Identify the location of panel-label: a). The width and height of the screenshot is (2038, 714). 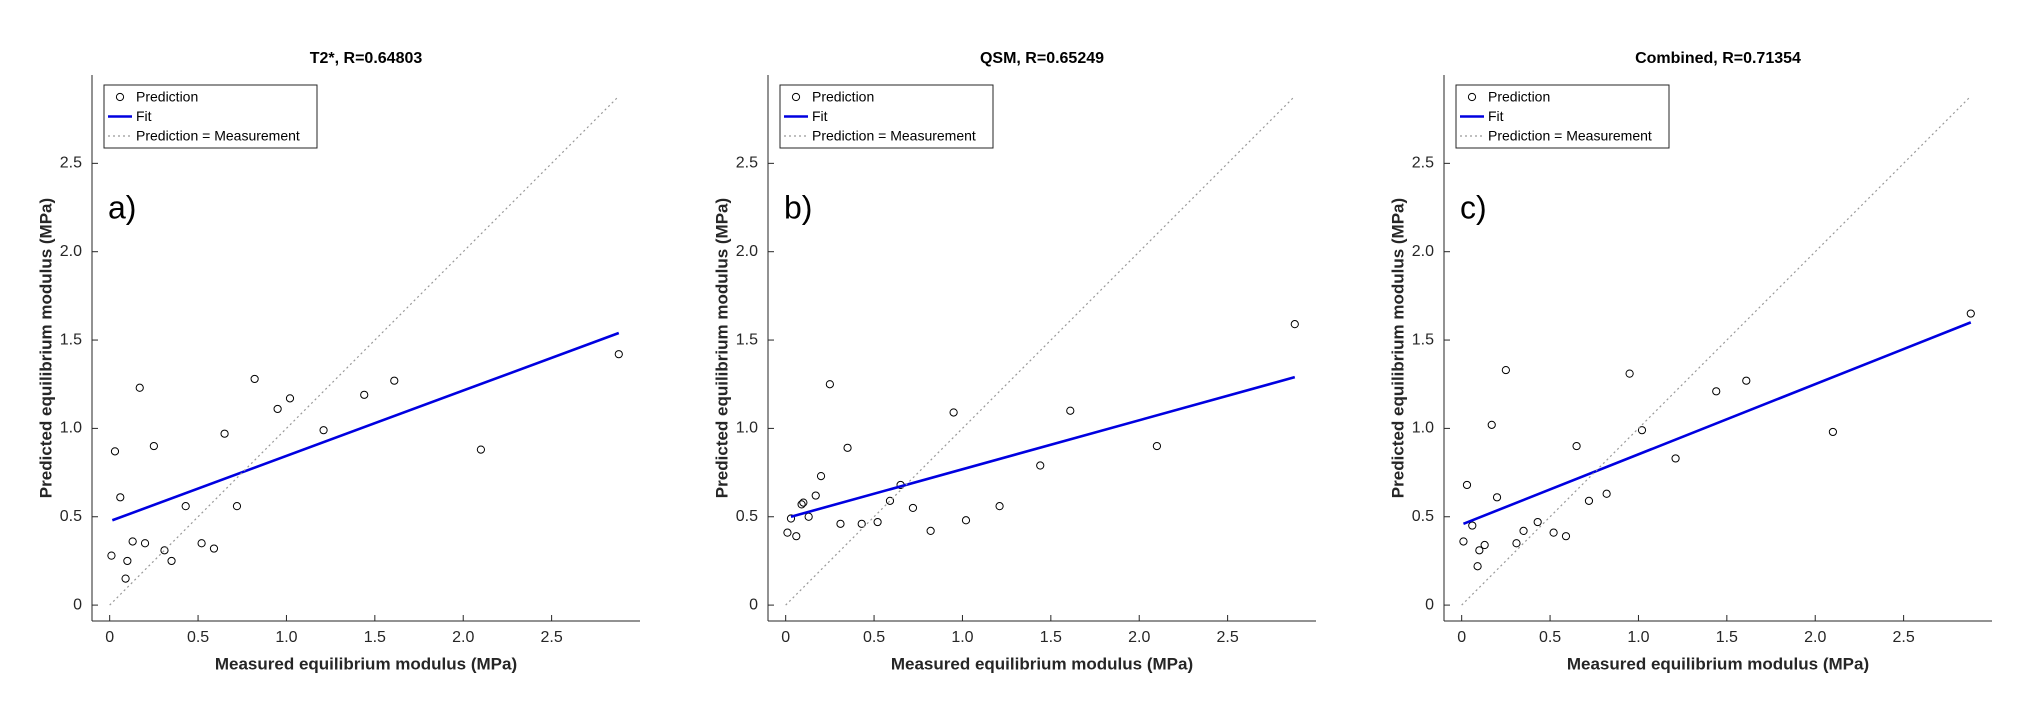
(122, 207).